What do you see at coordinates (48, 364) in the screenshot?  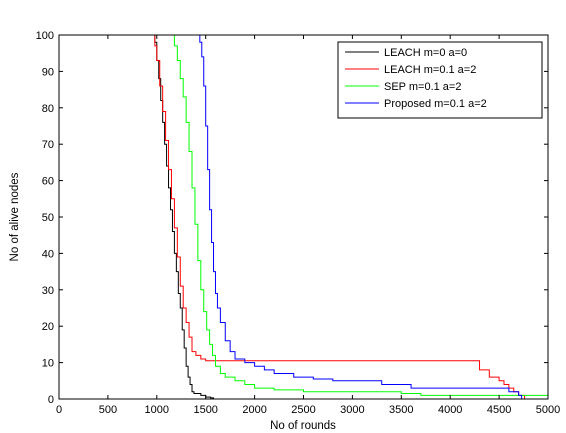 I see `y-tick-label: 10` at bounding box center [48, 364].